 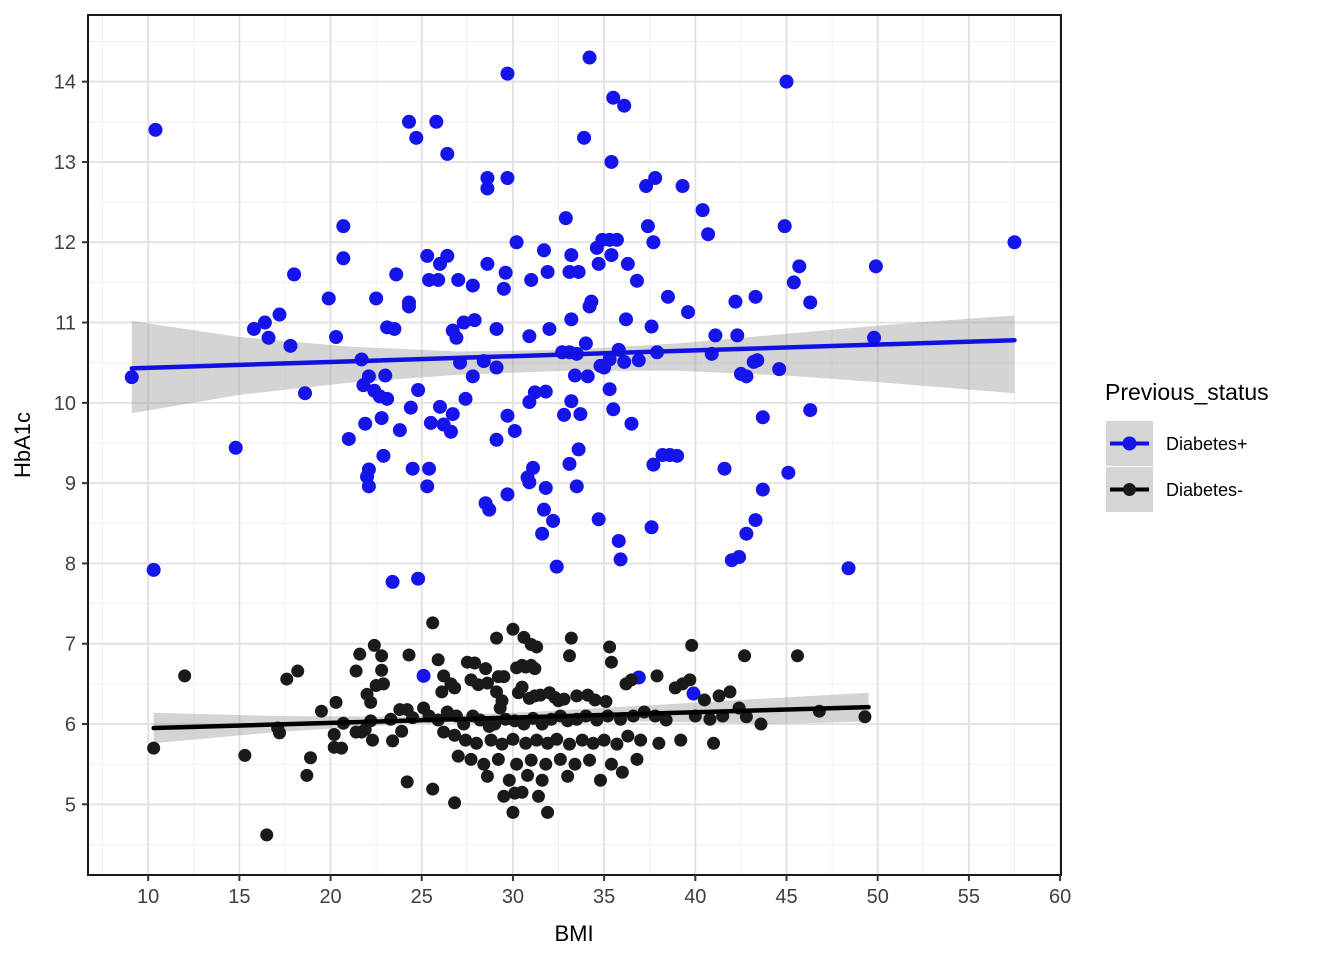 What do you see at coordinates (573, 933) in the screenshot?
I see `x-axis-title: BMI` at bounding box center [573, 933].